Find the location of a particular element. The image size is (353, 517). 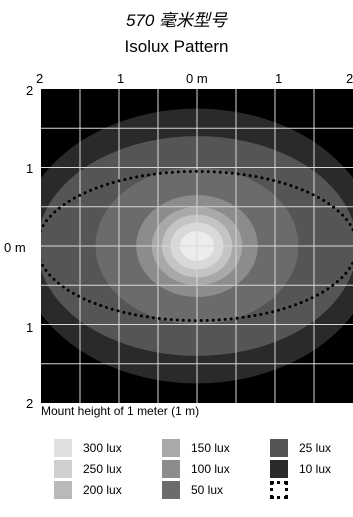

chart-title: Isolux Pattern is located at coordinates (176, 46).